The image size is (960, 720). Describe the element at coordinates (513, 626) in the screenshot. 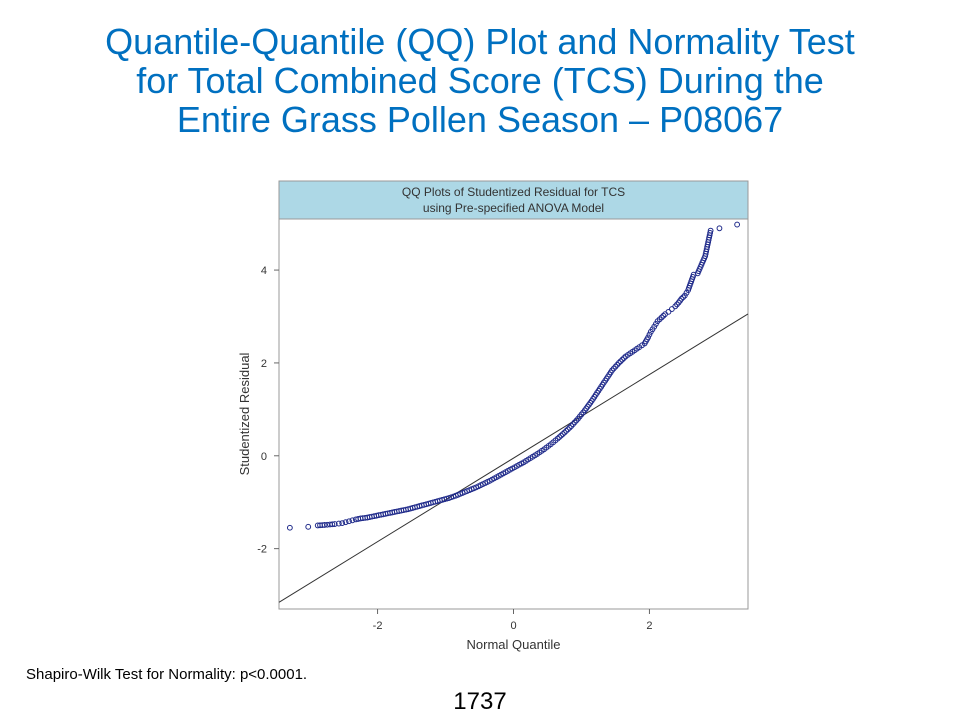

I see `x-tick-label: 0` at that location.